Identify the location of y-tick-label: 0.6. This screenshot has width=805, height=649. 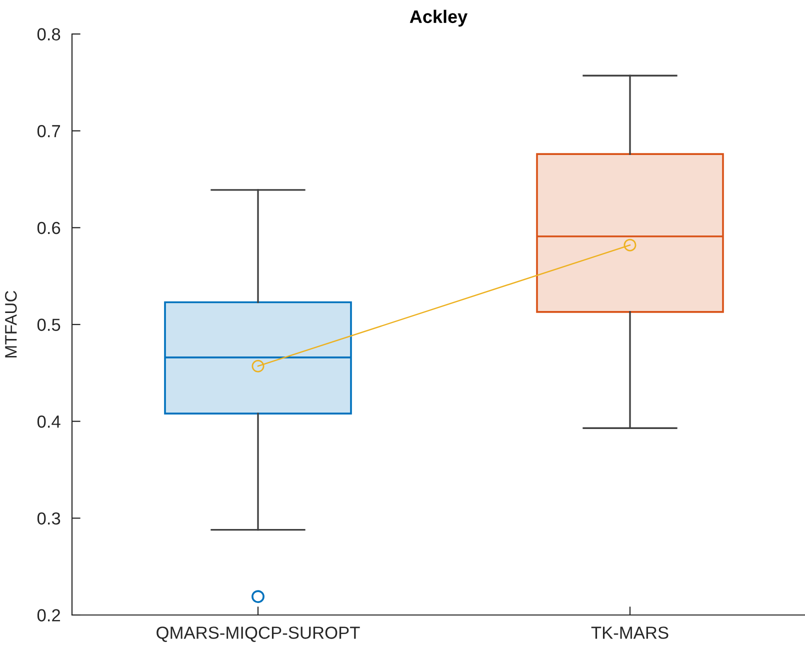
(48, 228).